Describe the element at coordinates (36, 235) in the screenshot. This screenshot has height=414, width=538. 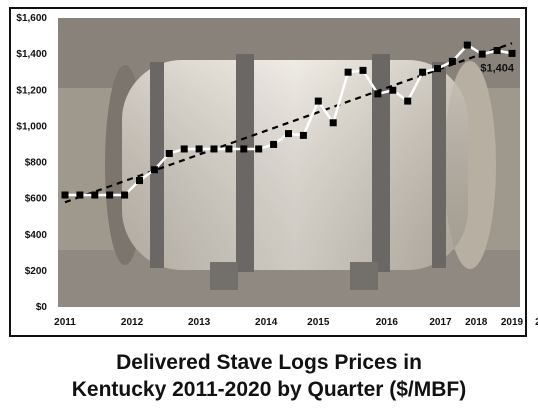
I see `y-tick-label: $400` at that location.